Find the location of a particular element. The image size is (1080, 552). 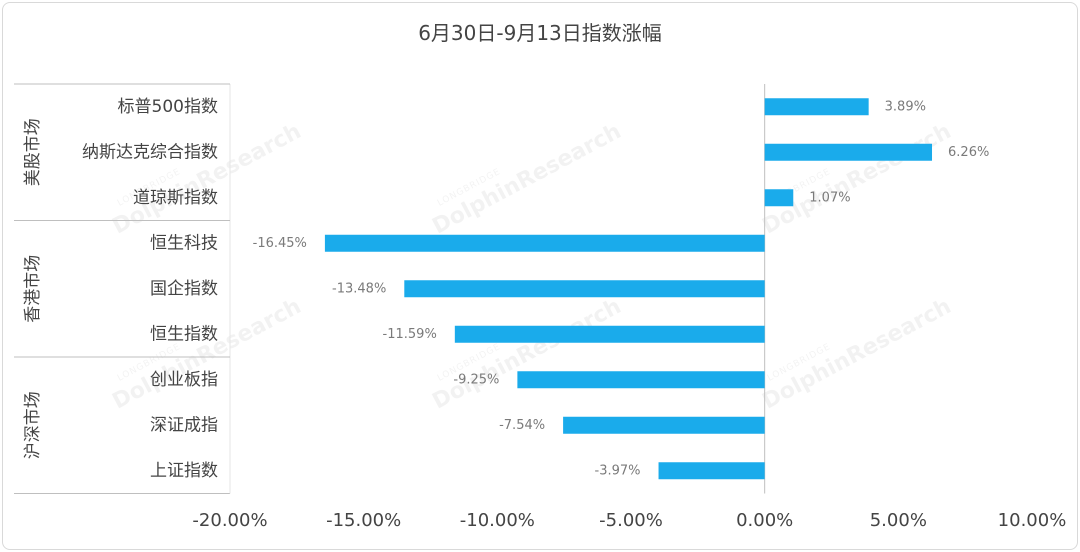

data-label: -13.48% is located at coordinates (359, 288).